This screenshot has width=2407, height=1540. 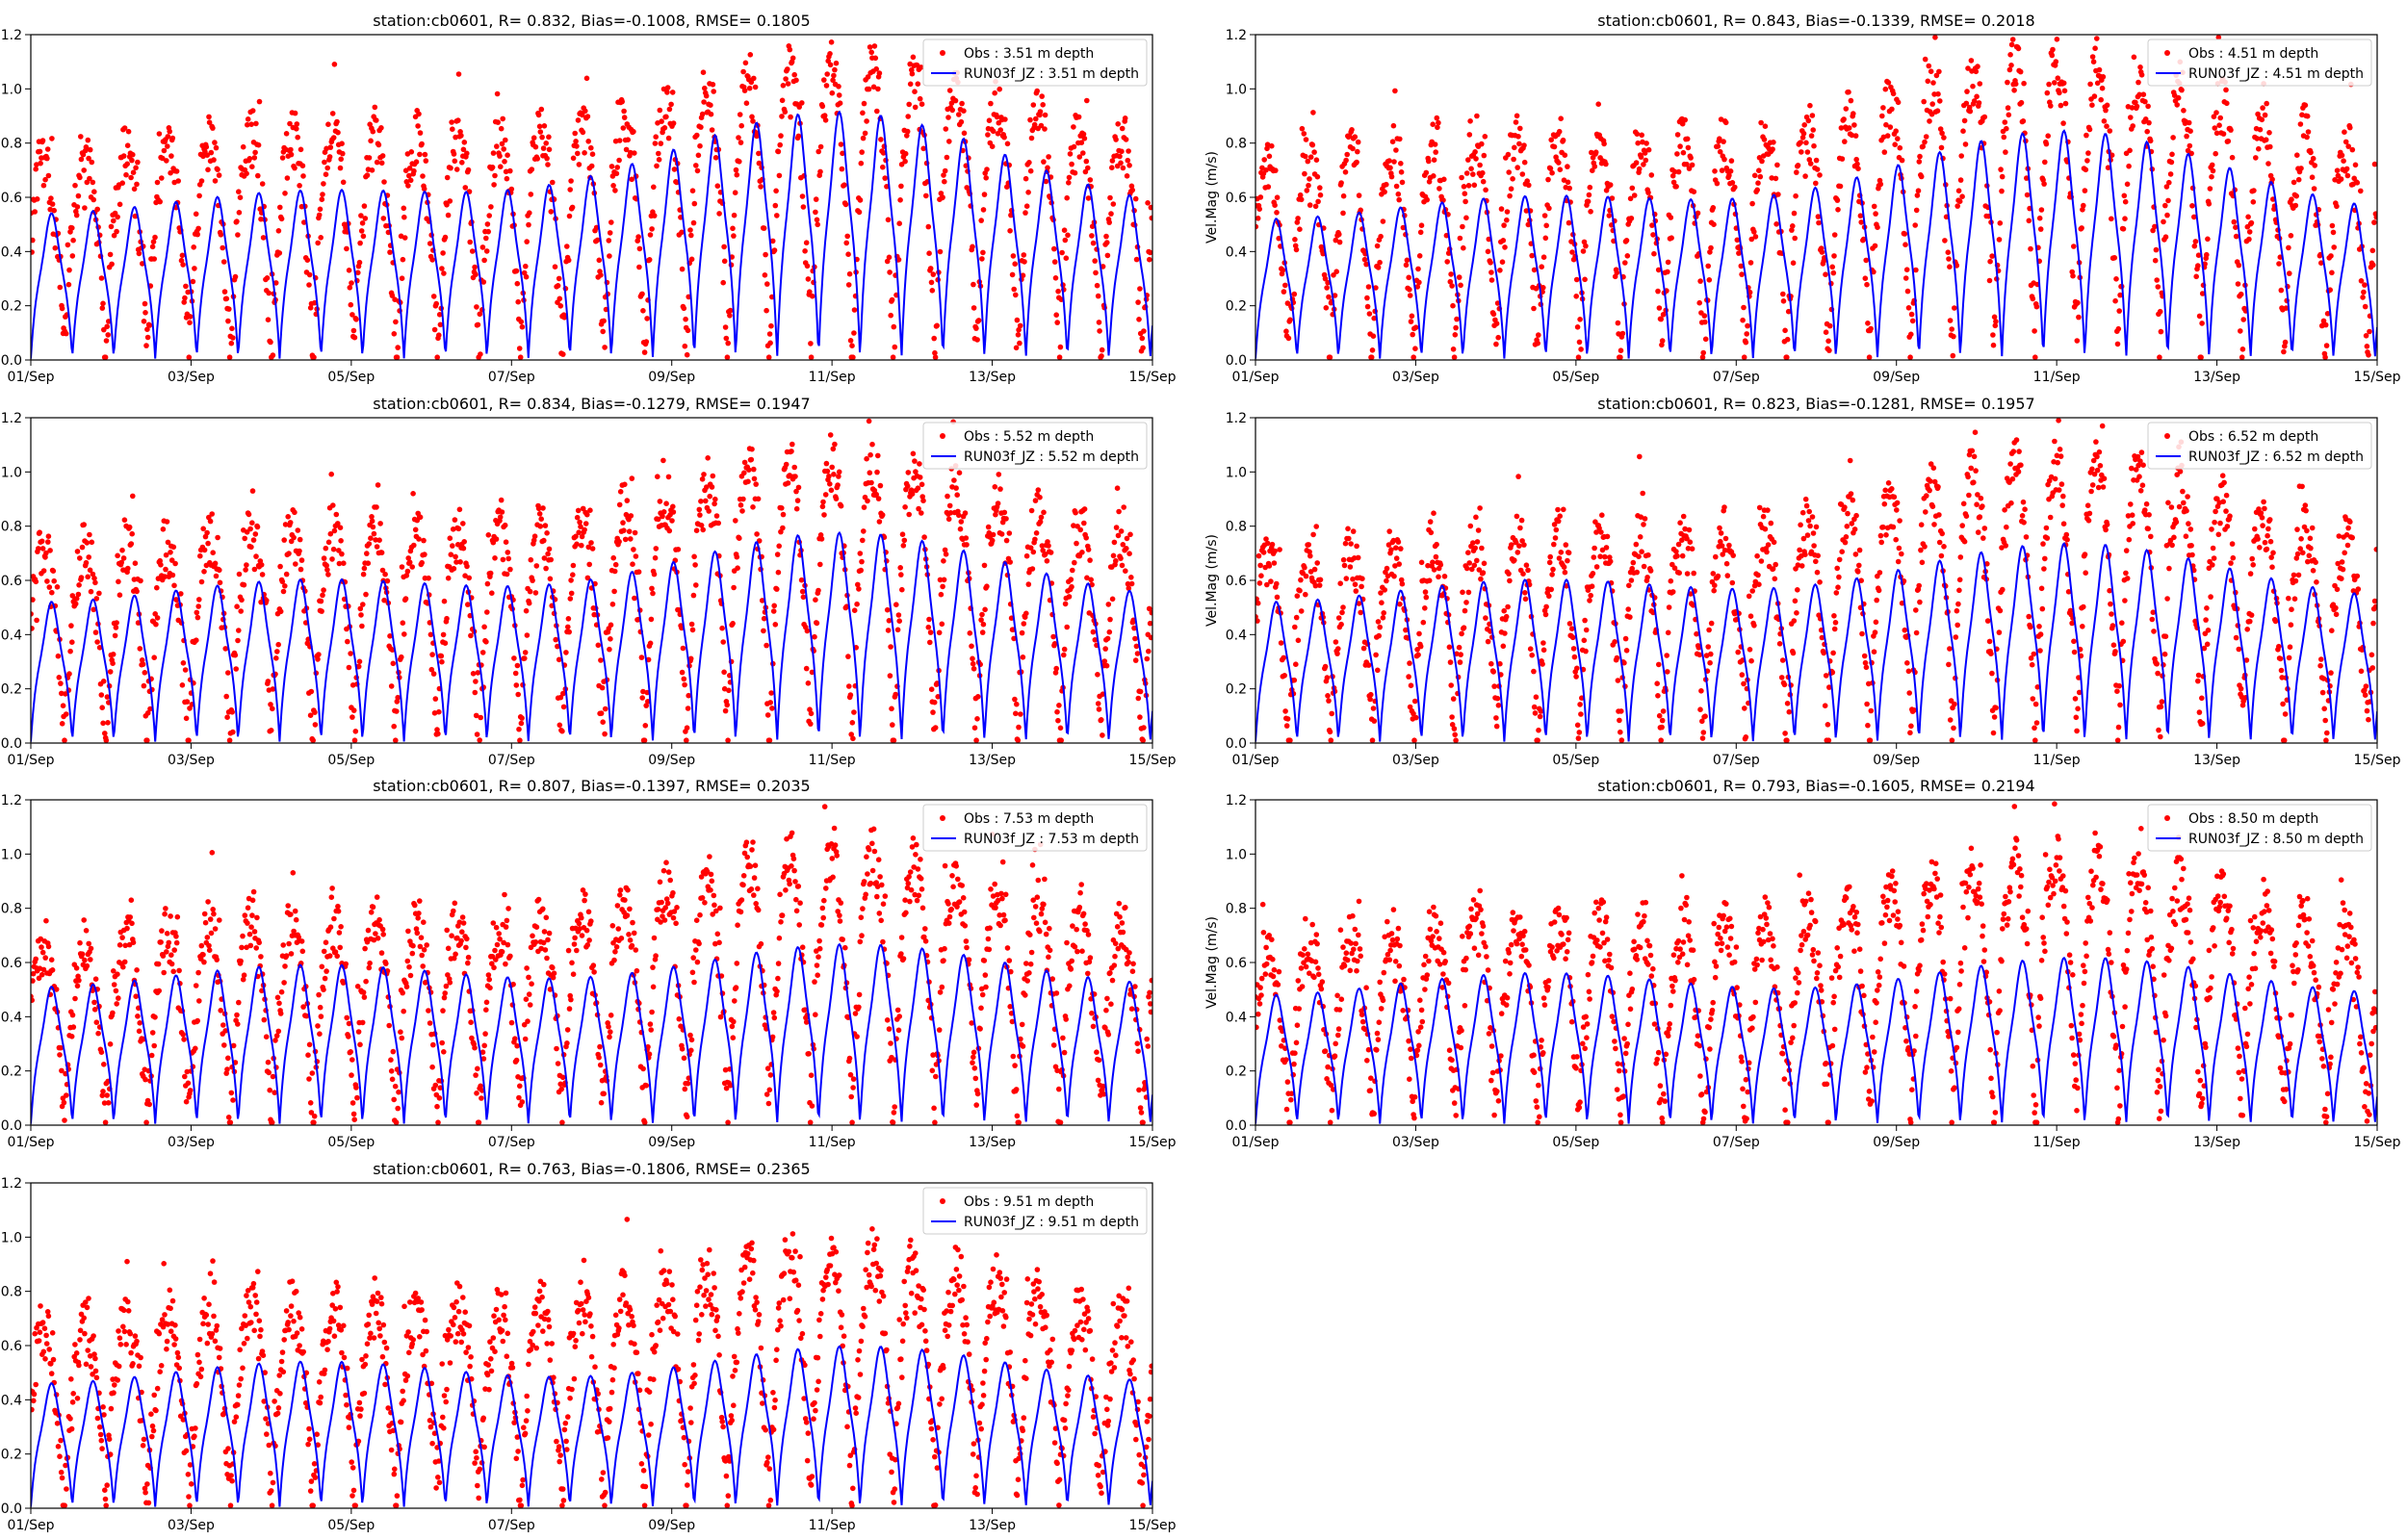 What do you see at coordinates (832, 760) in the screenshot?
I see `x-tick-label: 11/Sep` at bounding box center [832, 760].